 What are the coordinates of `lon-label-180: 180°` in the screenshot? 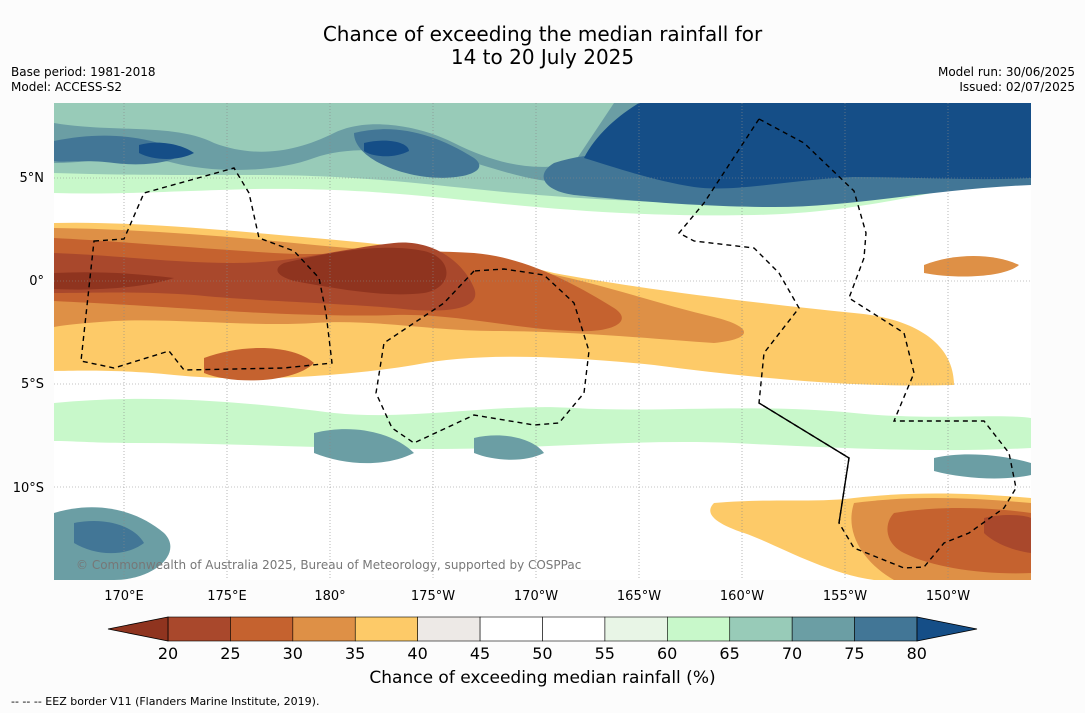 It's located at (330, 596).